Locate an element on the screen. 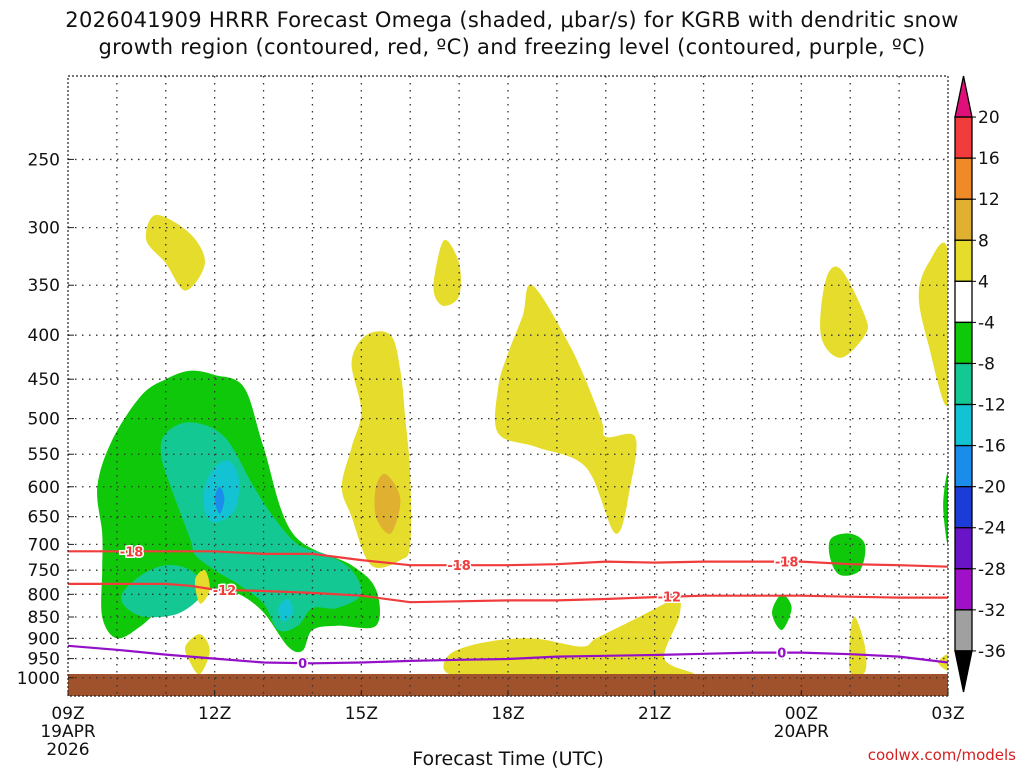 The image size is (1024, 768). contour-layer: -18 -18 -18 -12 -12 0 0 is located at coordinates (508, 609).